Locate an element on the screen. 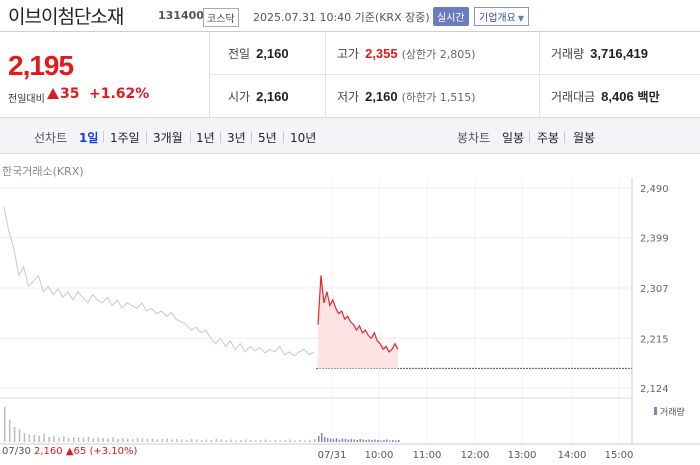 This screenshot has width=700, height=465. lower-limit-value: 1,515 is located at coordinates (455, 97).